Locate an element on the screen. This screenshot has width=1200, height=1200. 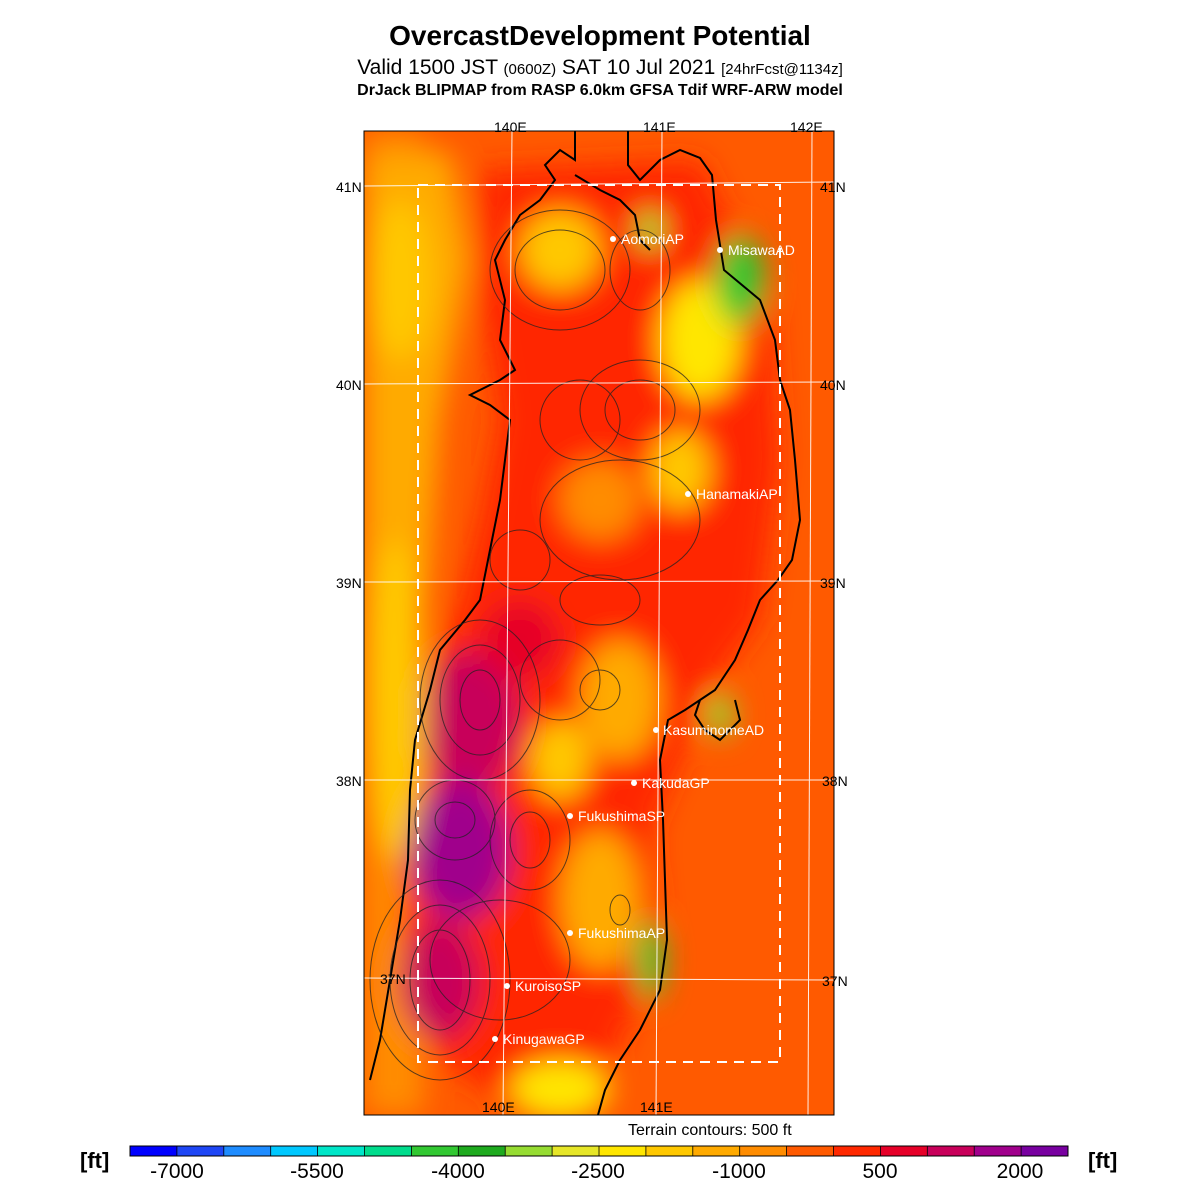
station-kuroisosp: KuroisoSP is located at coordinates (542, 986).